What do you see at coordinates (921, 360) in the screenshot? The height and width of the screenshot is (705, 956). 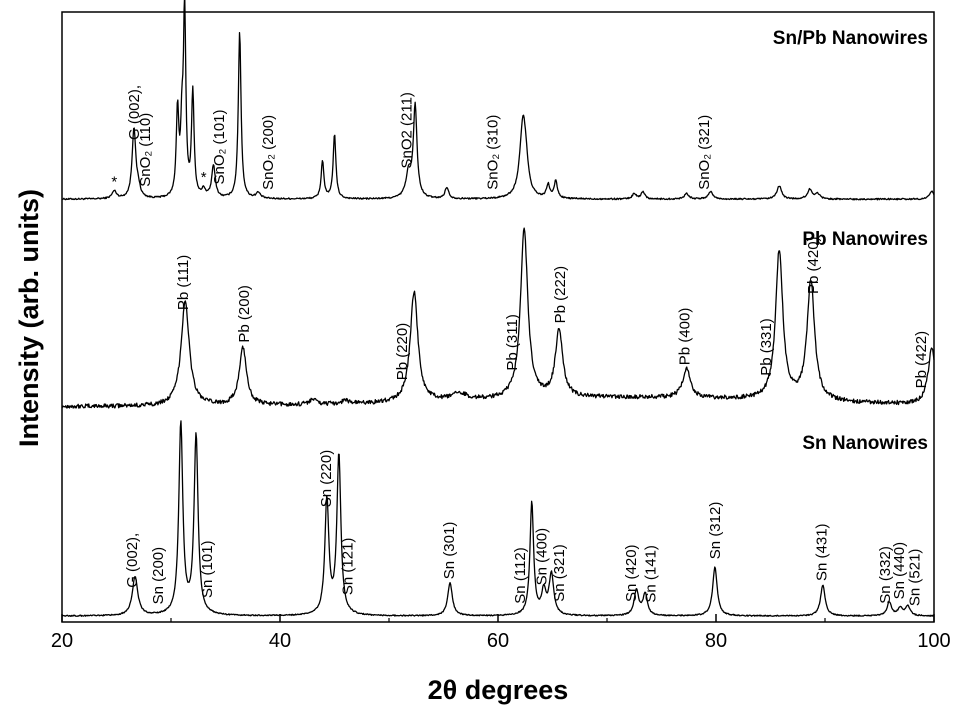 I see `peak-label: Pb (422)` at bounding box center [921, 360].